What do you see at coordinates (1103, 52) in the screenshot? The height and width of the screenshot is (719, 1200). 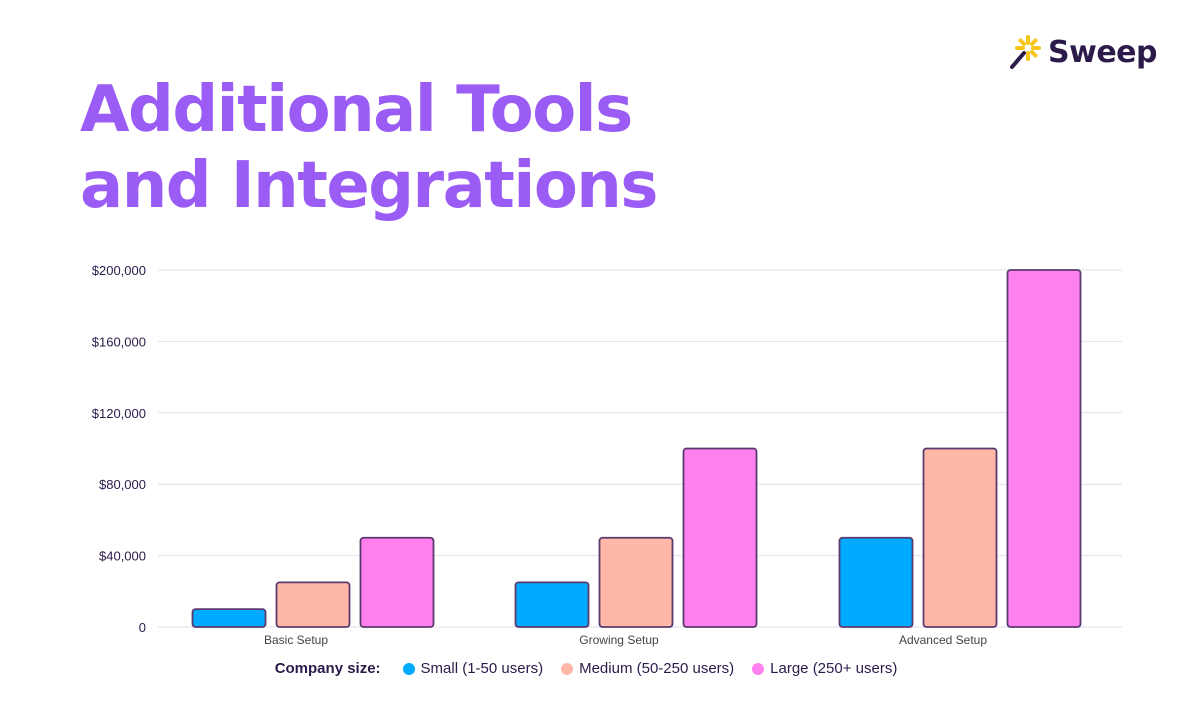 I see `logo-text: Sweep` at bounding box center [1103, 52].